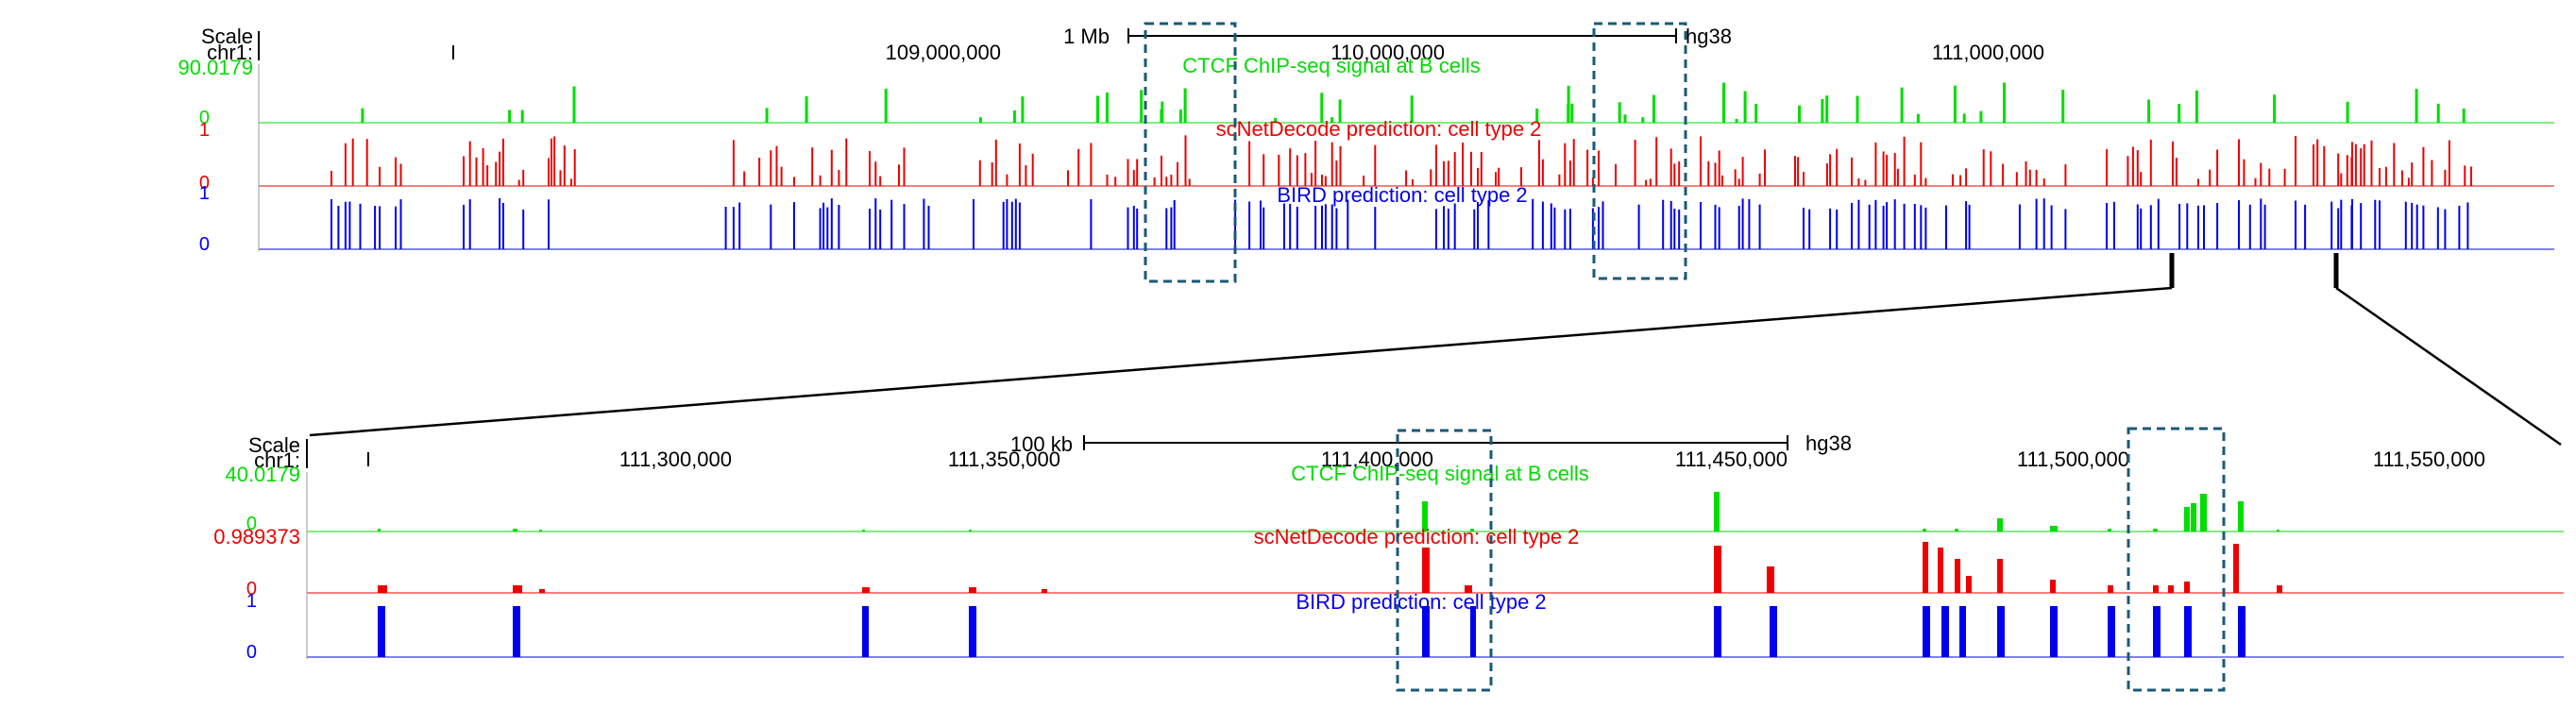  I want to click on bottom-scale-bar, so click(1435, 442).